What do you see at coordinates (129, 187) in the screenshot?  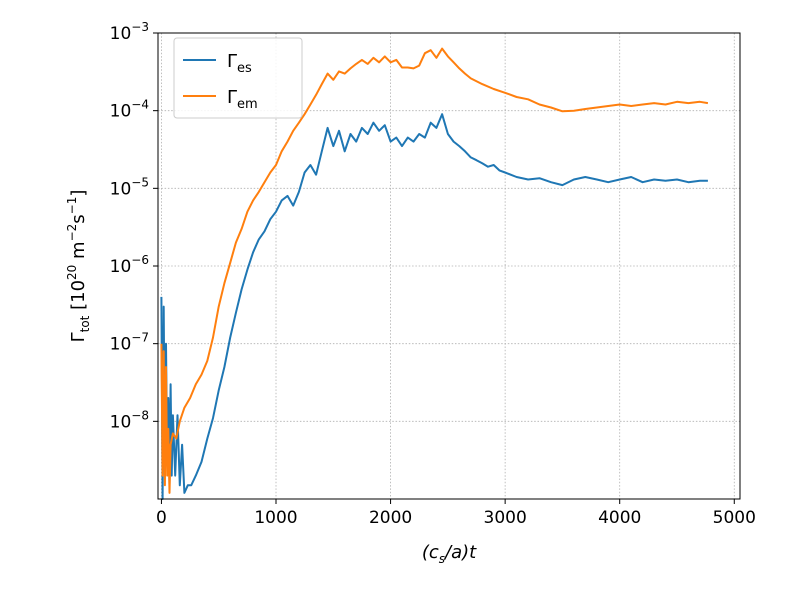 I see `y-tick-label: 10⁻⁵` at bounding box center [129, 187].